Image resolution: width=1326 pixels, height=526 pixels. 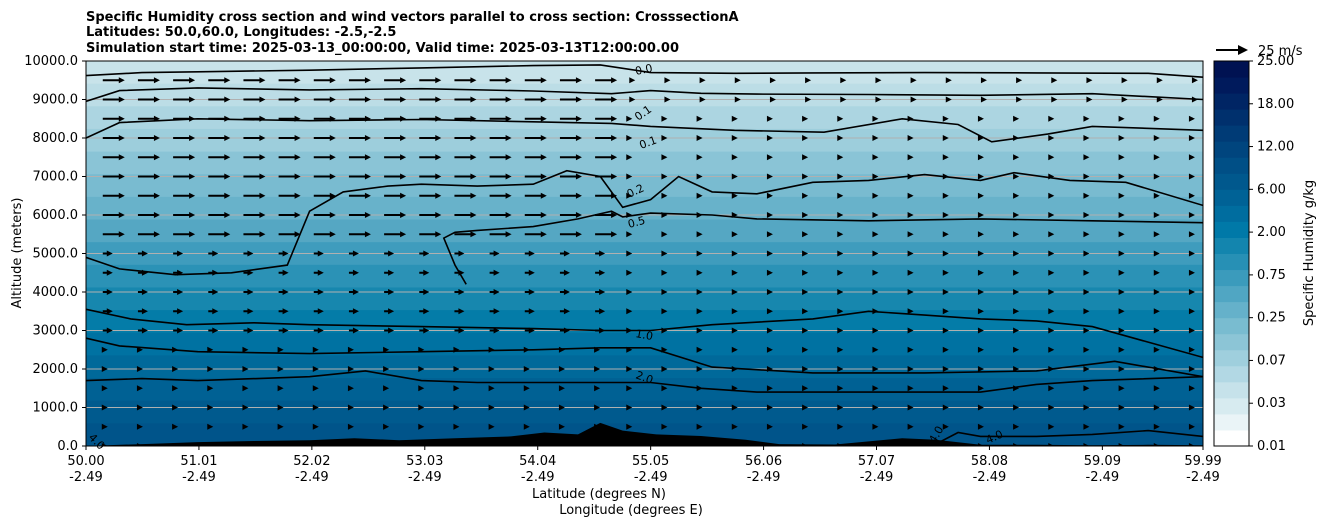 What do you see at coordinates (56, 177) in the screenshot?
I see `y-tick-label: 7000.0` at bounding box center [56, 177].